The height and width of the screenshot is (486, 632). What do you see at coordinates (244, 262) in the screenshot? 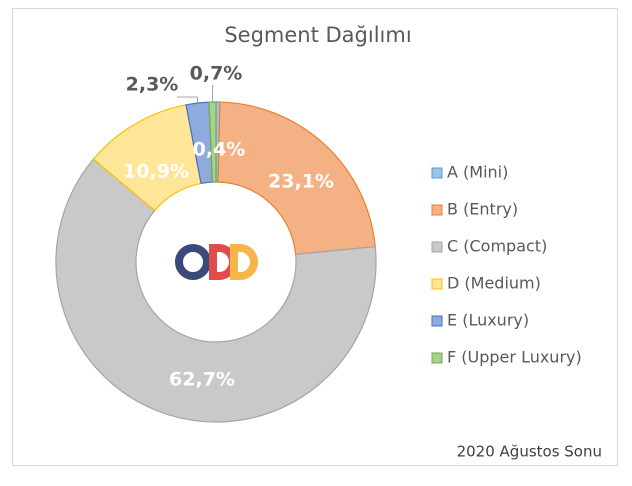
I see `logo-d2` at bounding box center [244, 262].